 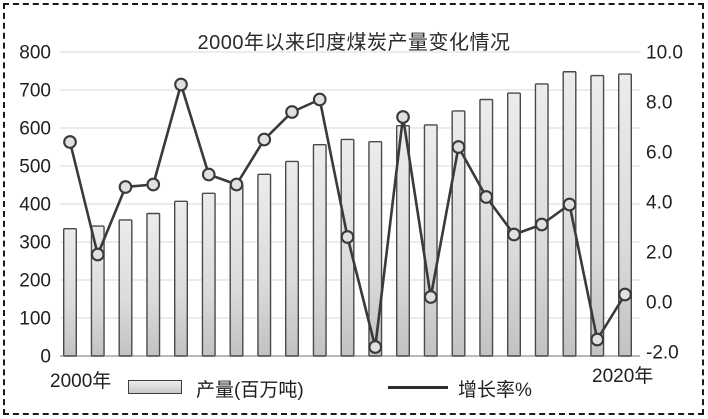 What do you see at coordinates (664, 53) in the screenshot?
I see `right-axis-tick-10.0: 10.0` at bounding box center [664, 53].